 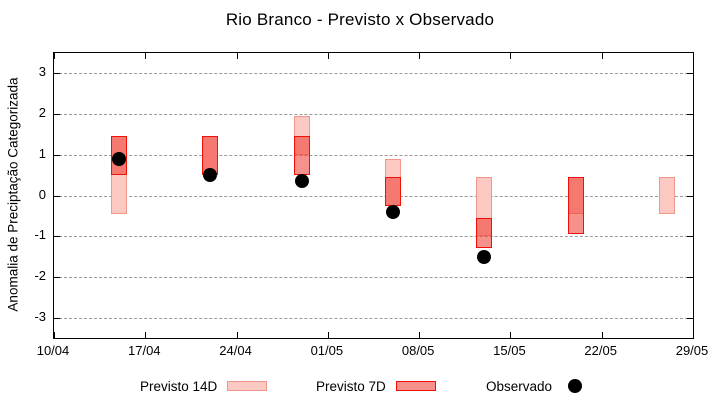 I want to click on y-tick-label: -2, so click(x=40, y=275).